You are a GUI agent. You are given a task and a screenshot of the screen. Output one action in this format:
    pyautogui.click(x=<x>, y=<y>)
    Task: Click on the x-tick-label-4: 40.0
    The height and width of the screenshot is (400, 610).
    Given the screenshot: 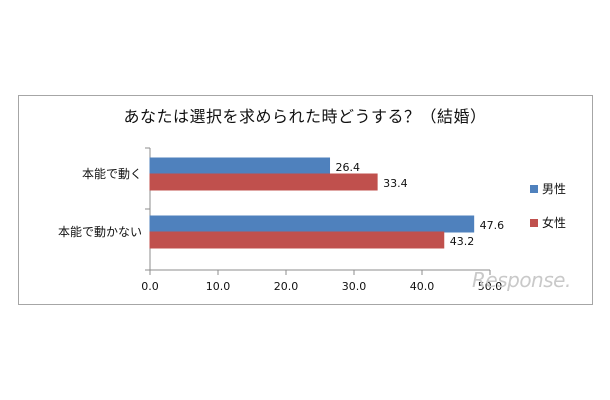 What is the action you would take?
    pyautogui.click(x=422, y=286)
    